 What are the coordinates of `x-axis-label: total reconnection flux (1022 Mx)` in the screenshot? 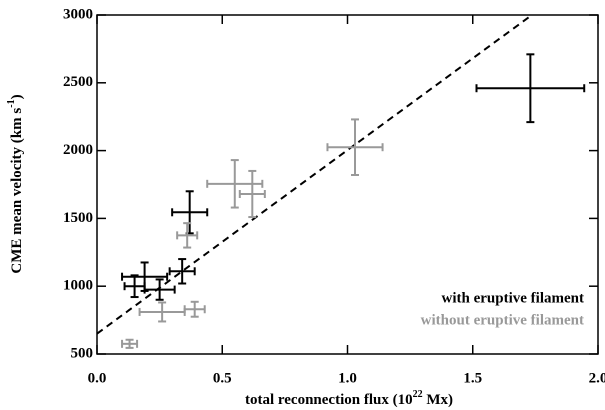 It's located at (349, 398).